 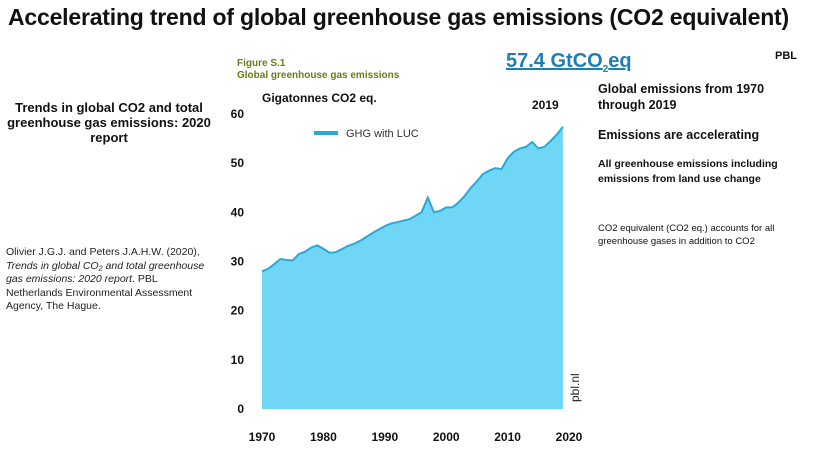 I want to click on y-tick-label: 0, so click(x=240, y=409).